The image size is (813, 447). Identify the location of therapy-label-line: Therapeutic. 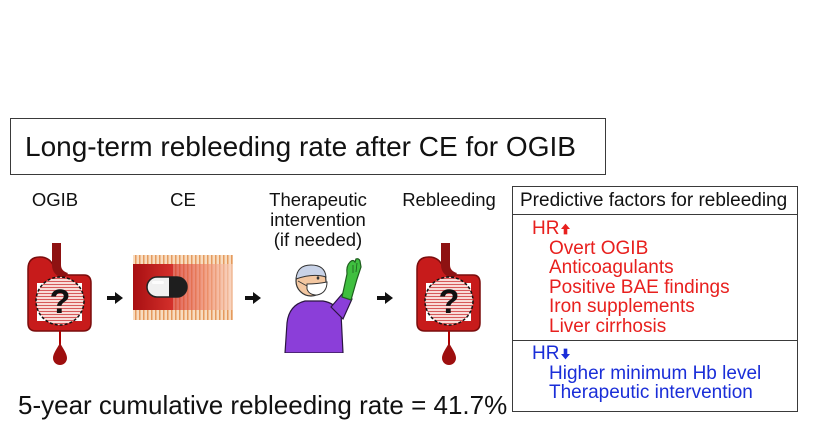
(318, 199).